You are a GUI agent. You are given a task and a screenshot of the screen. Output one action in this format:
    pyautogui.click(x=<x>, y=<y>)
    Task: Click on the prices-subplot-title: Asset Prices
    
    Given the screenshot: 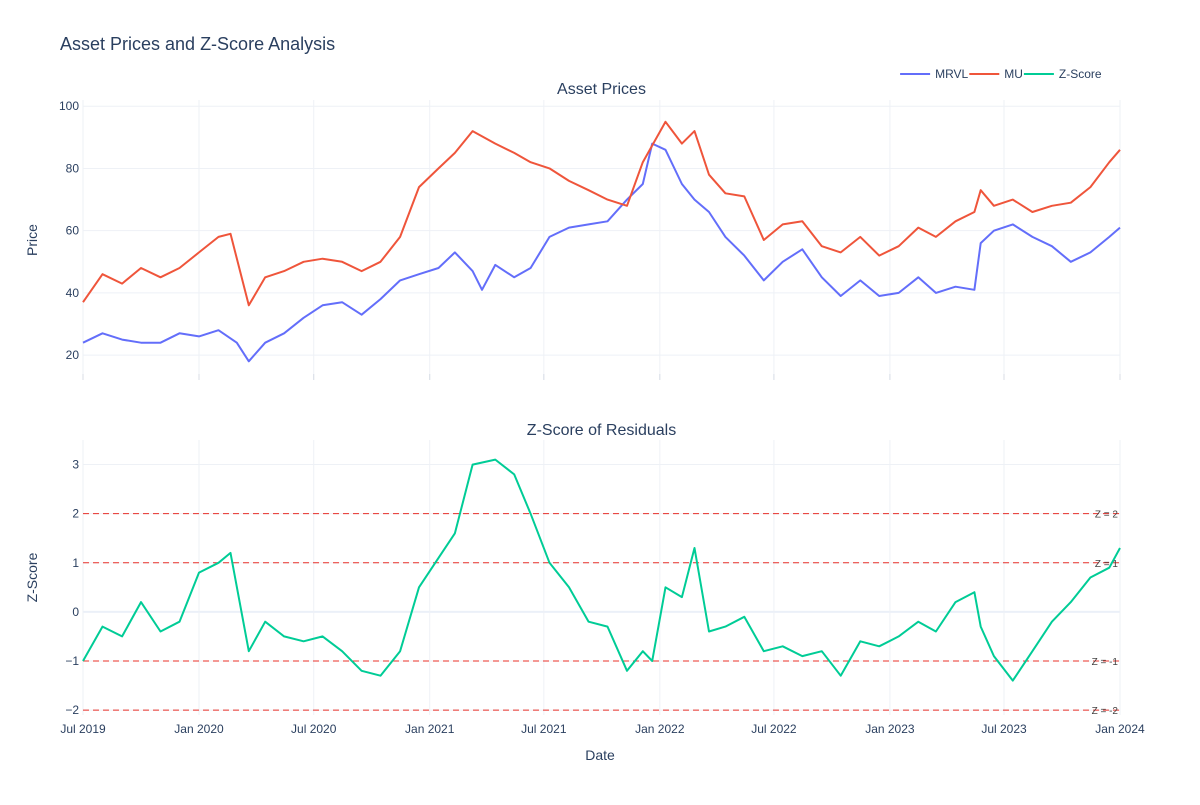 What is the action you would take?
    pyautogui.click(x=601, y=89)
    